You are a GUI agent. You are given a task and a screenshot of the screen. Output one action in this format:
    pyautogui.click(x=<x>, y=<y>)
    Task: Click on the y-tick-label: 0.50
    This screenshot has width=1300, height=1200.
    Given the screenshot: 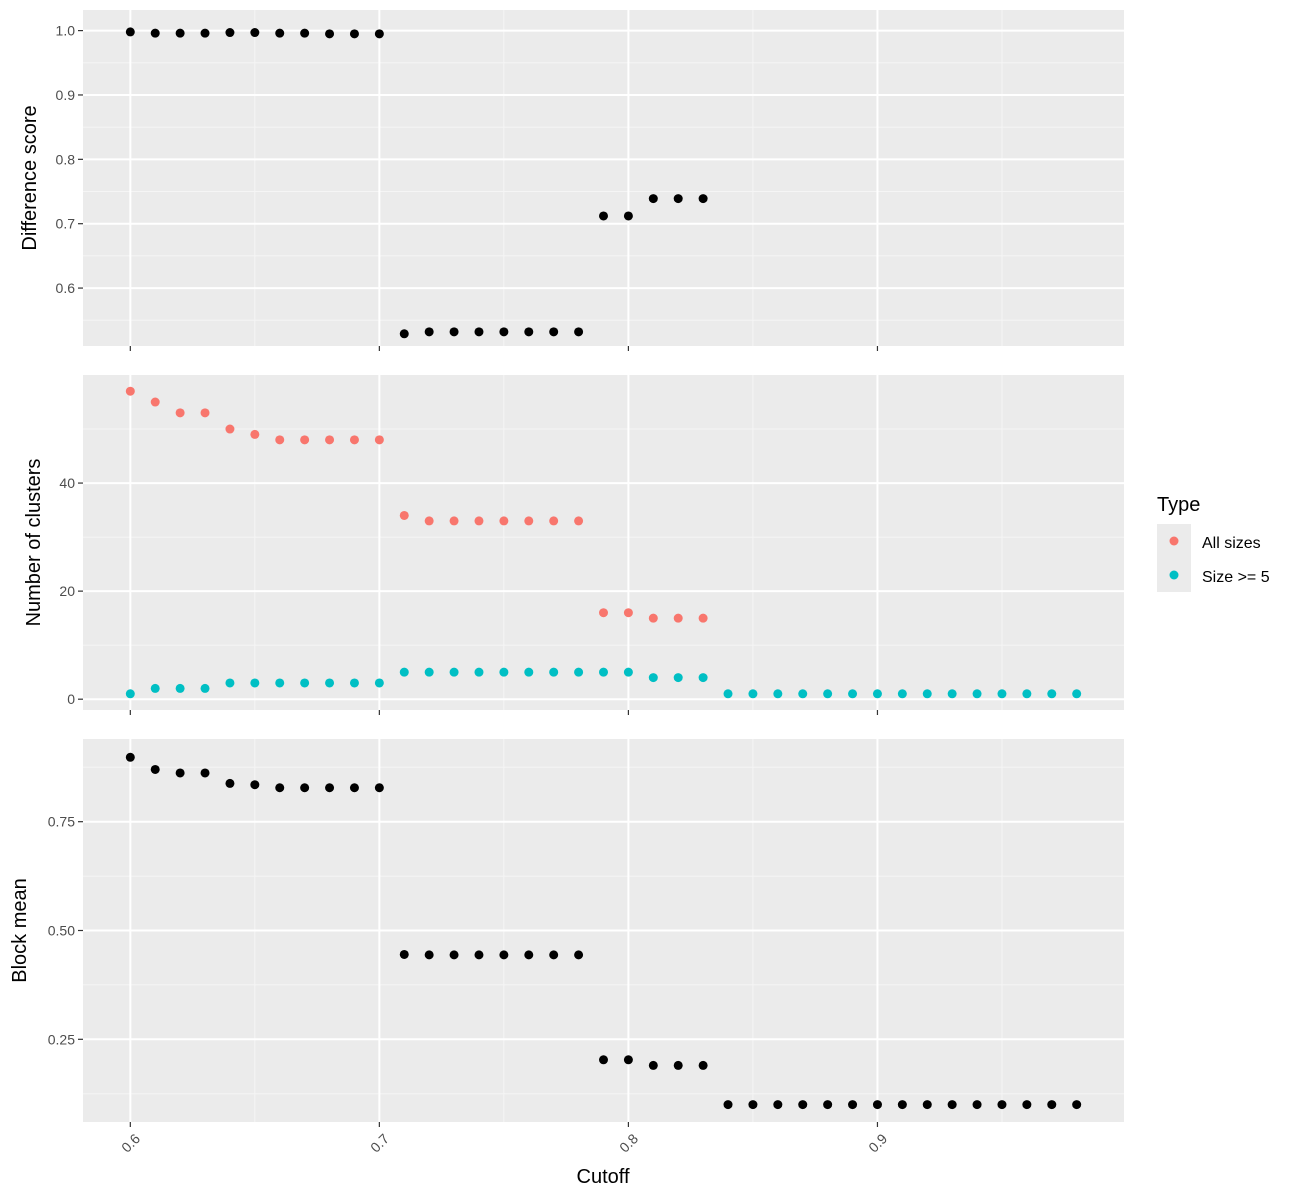 What is the action you would take?
    pyautogui.click(x=61, y=931)
    